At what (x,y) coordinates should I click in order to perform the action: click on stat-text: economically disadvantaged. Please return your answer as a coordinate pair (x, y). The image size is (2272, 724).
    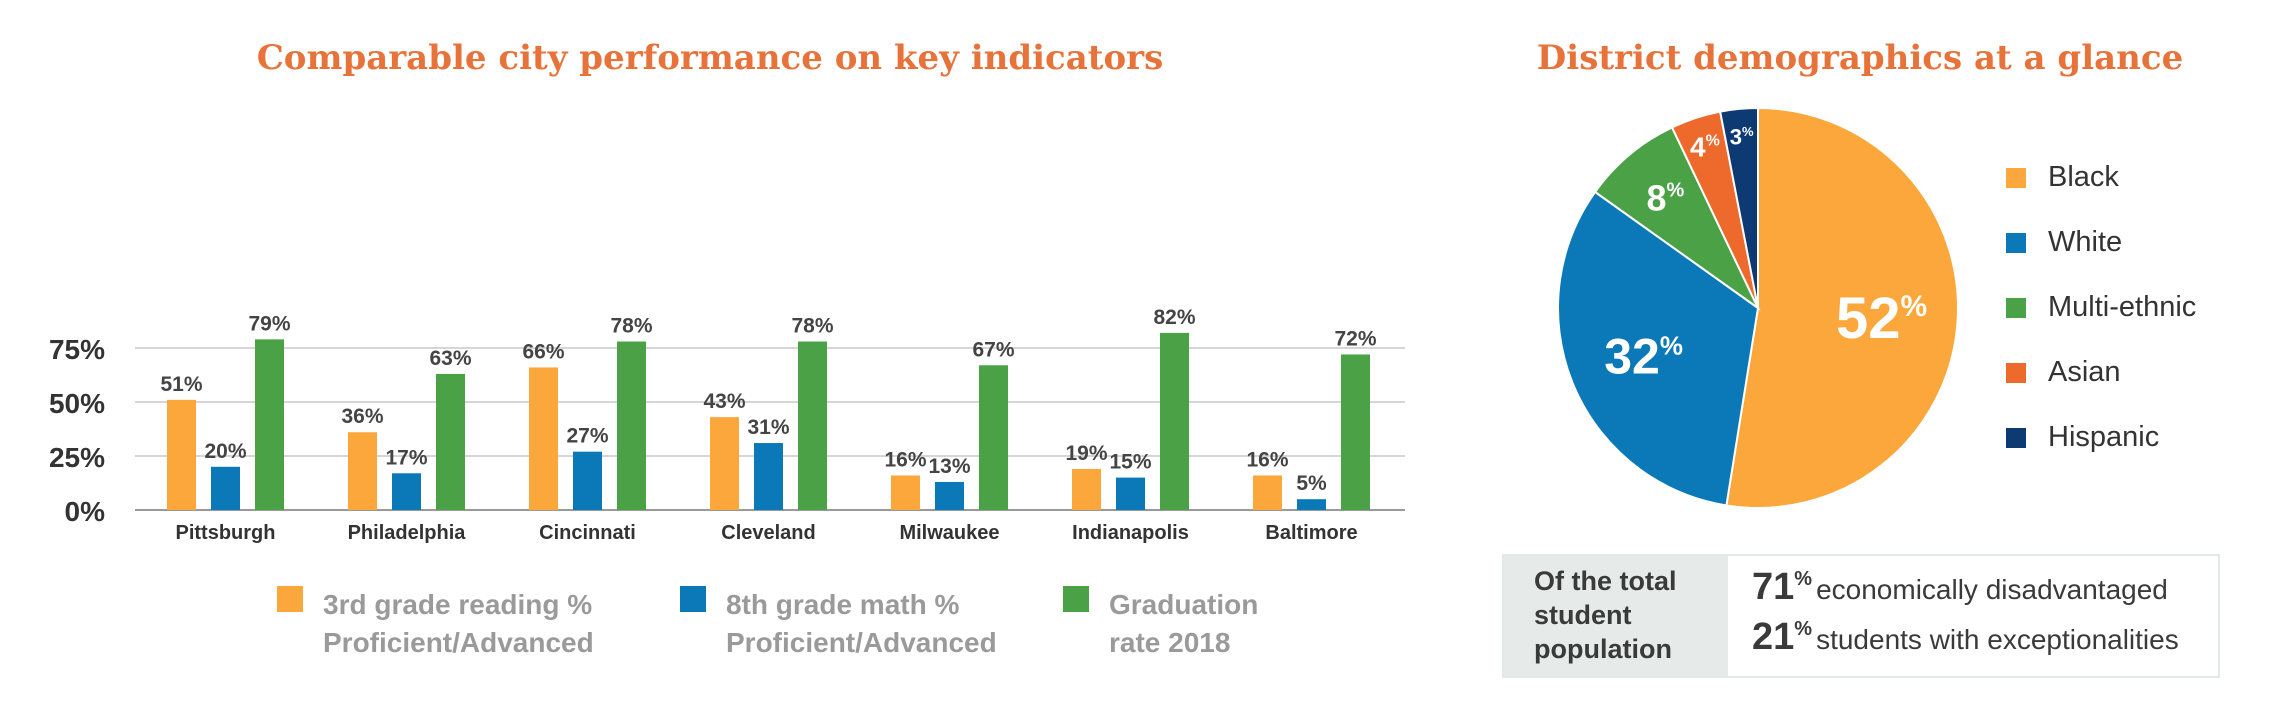
    Looking at the image, I should click on (1992, 589).